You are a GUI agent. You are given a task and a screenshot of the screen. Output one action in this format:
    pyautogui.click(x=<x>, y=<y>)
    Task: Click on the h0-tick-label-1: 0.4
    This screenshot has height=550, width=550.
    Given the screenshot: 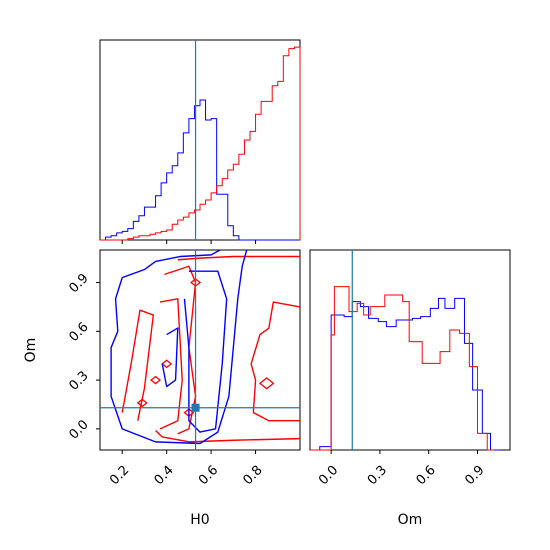 What is the action you would take?
    pyautogui.click(x=164, y=475)
    